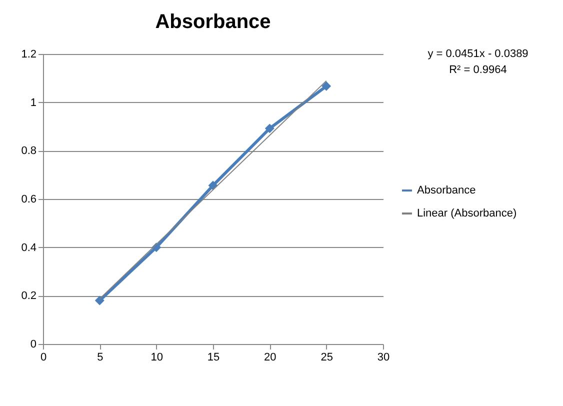 This screenshot has width=563, height=406. Describe the element at coordinates (156, 358) in the screenshot. I see `x-tick-label: 10` at that location.